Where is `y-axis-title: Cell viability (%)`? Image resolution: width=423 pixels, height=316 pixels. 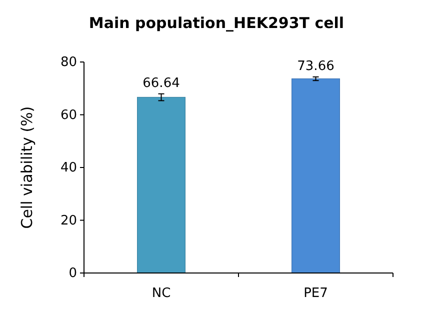
y-axis-title: Cell viability (%) is located at coordinates (27, 167).